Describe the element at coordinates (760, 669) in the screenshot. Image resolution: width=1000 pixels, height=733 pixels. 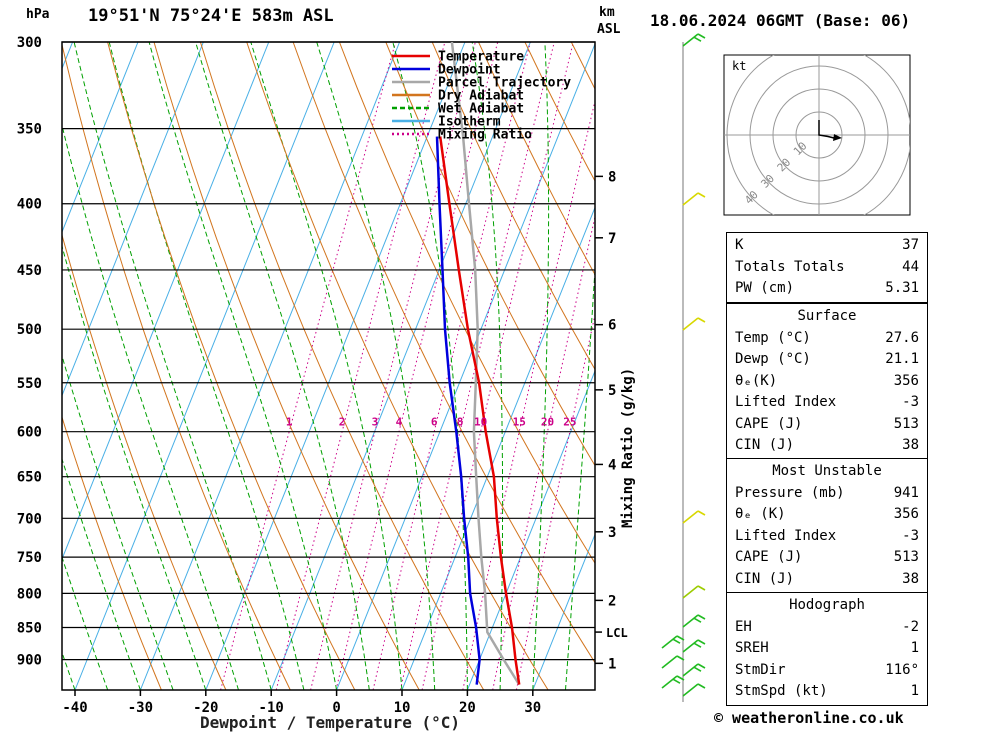
I see `table-row-label: StmDir` at that location.